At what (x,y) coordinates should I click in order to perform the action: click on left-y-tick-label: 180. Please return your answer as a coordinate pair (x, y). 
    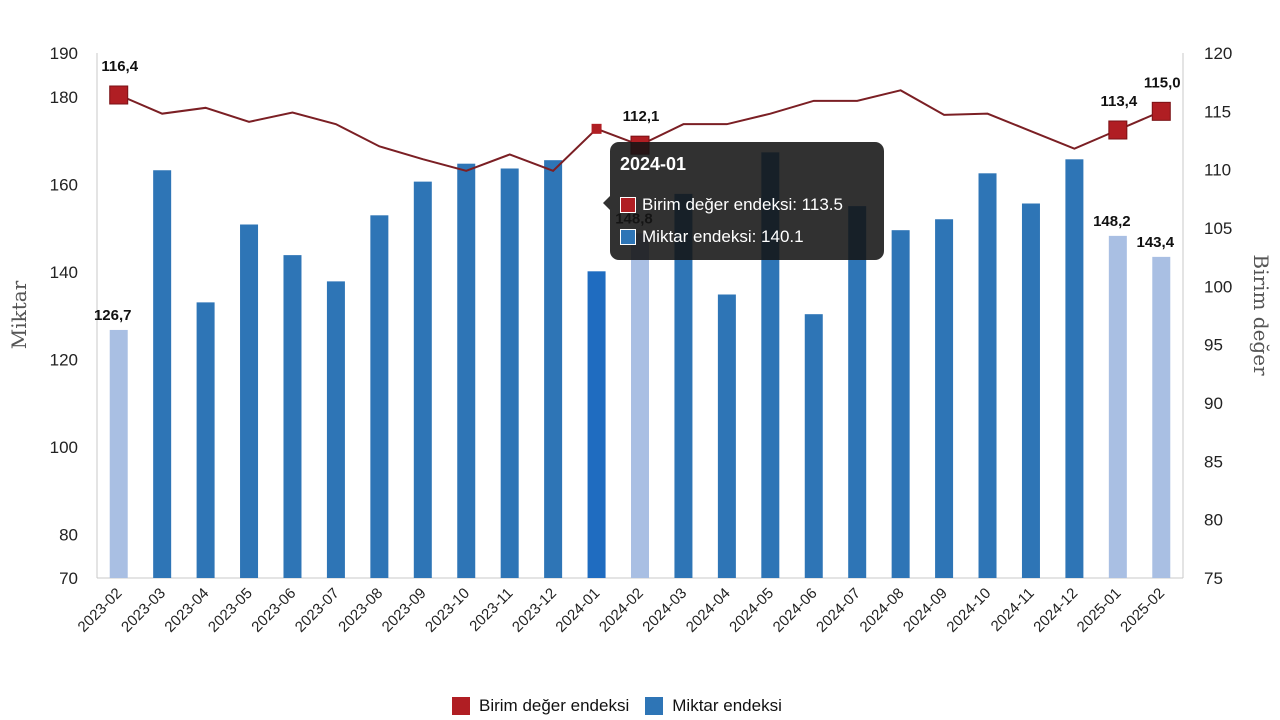
    Looking at the image, I should click on (64, 97).